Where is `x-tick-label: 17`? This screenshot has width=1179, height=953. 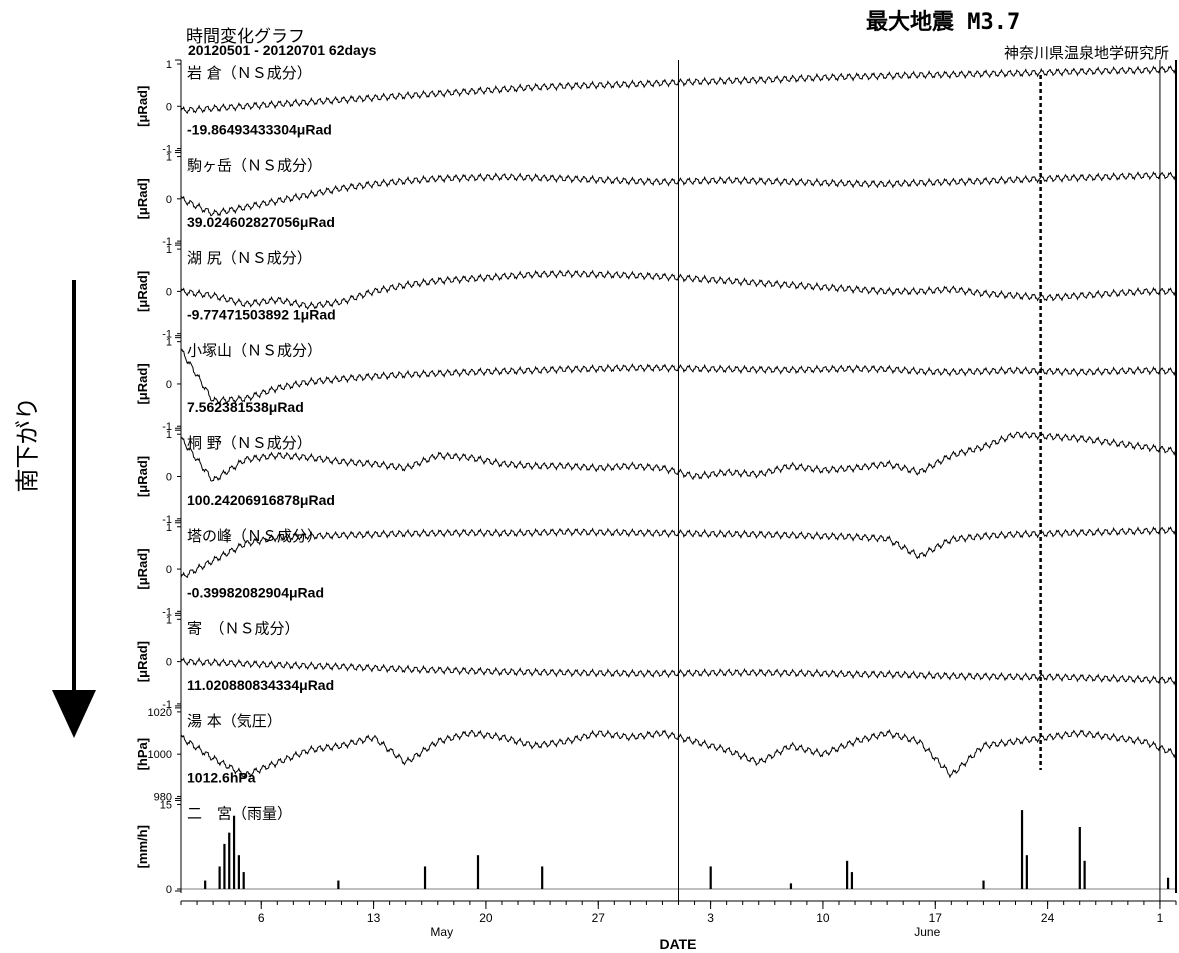
x-tick-label: 17 is located at coordinates (936, 918).